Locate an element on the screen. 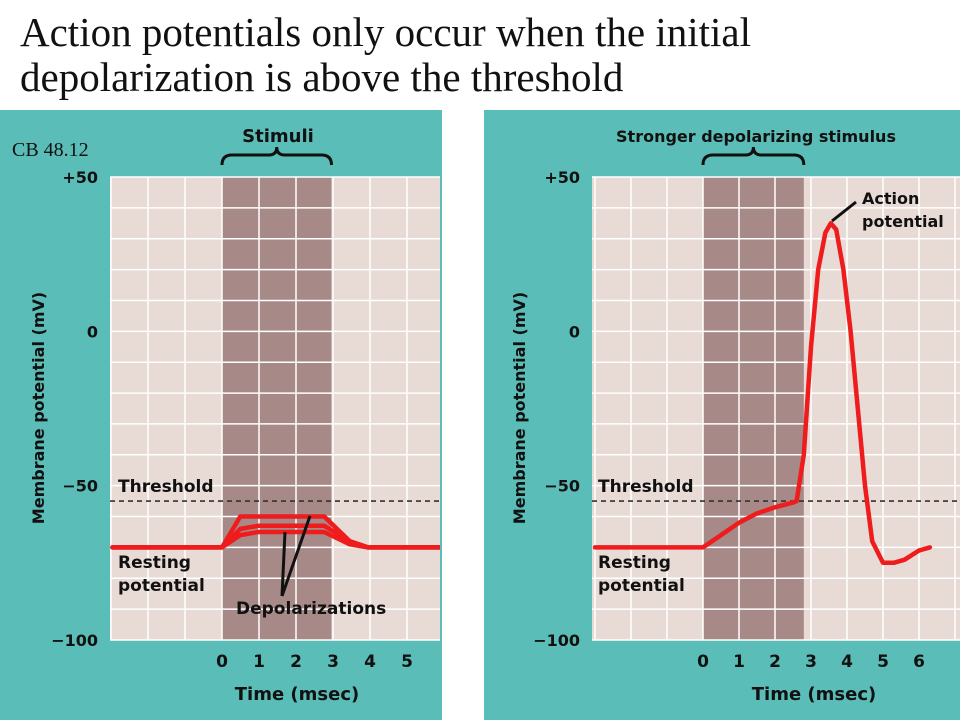 This screenshot has width=960, height=720. left-resting-label-1: Resting is located at coordinates (154, 563).